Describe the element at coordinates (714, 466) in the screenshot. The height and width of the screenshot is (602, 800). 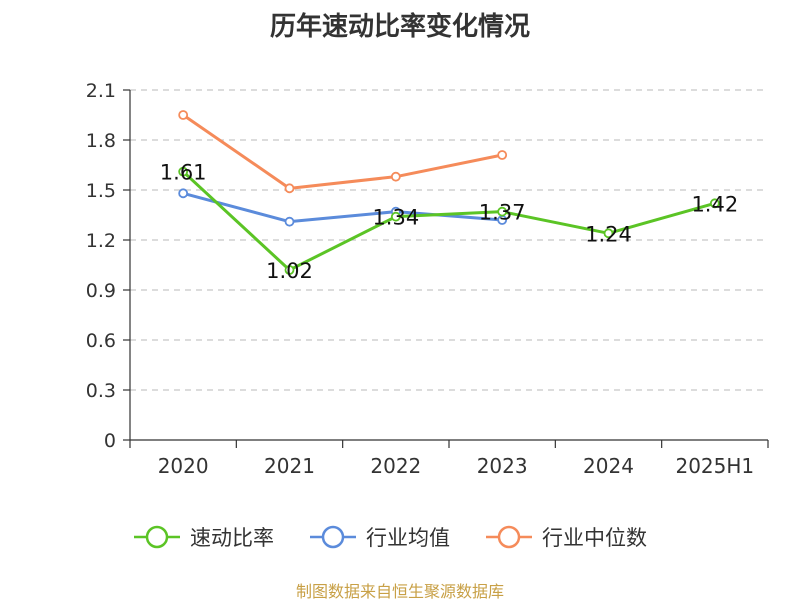
I see `x-tick-label: 2025H1` at that location.